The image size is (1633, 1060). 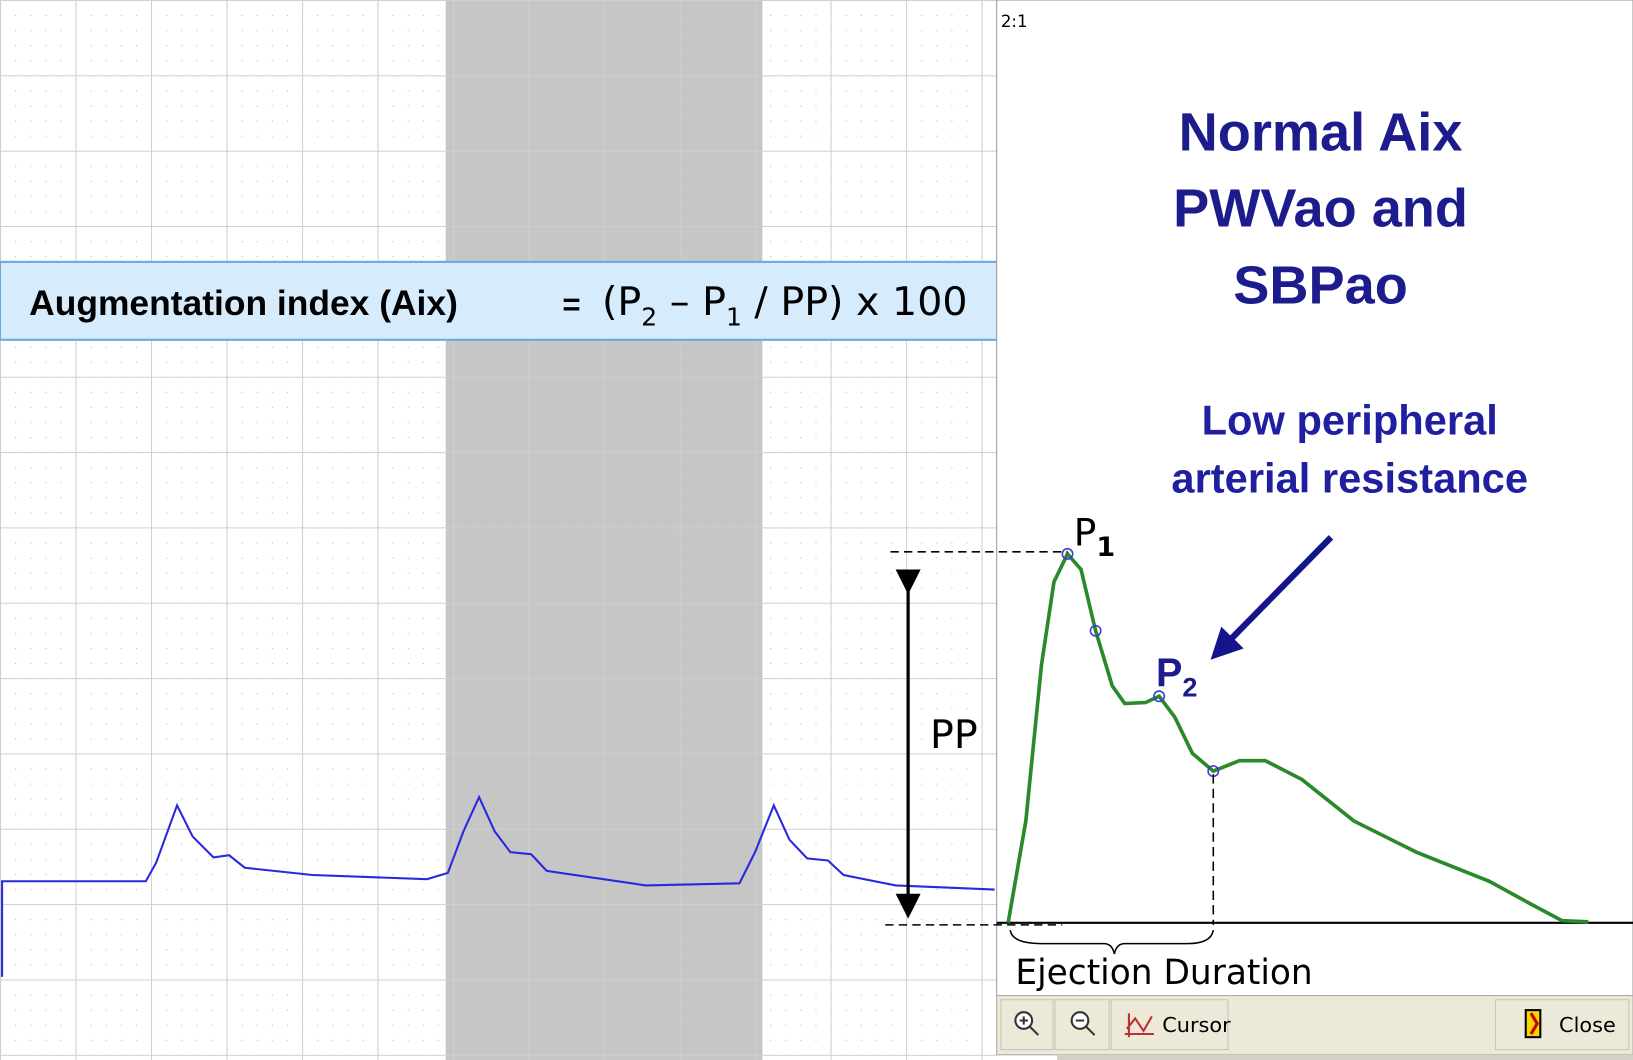 What do you see at coordinates (243, 303) in the screenshot?
I see `formula-label: Augmentation index (Aix)` at bounding box center [243, 303].